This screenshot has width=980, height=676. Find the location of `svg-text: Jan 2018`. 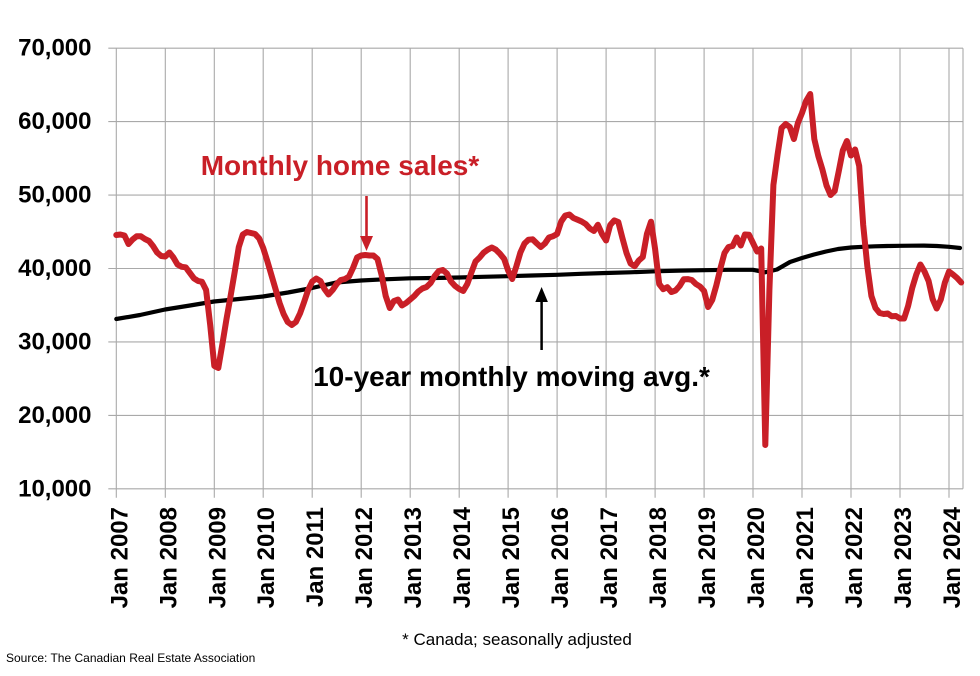

svg-text: Jan 2018 is located at coordinates (658, 557).